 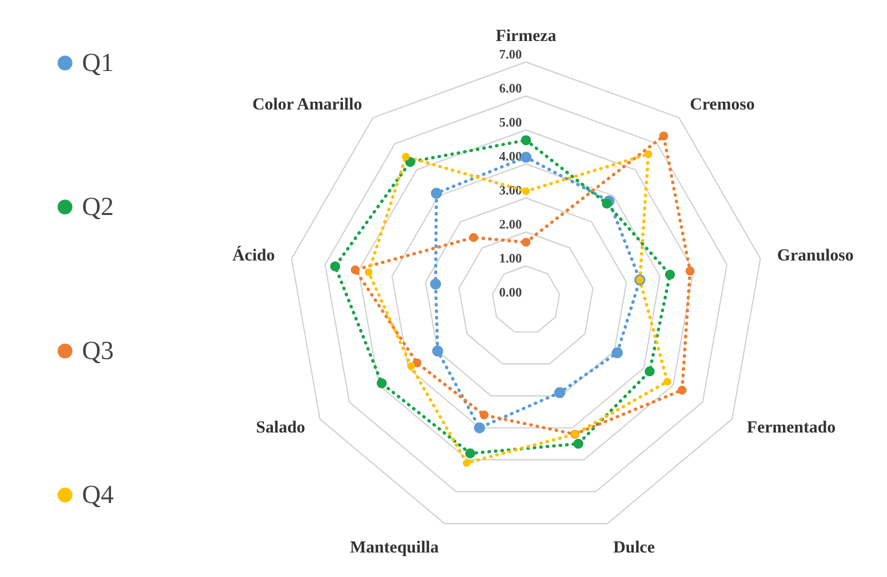 I want to click on y-tick-label: 5.00, so click(x=510, y=122).